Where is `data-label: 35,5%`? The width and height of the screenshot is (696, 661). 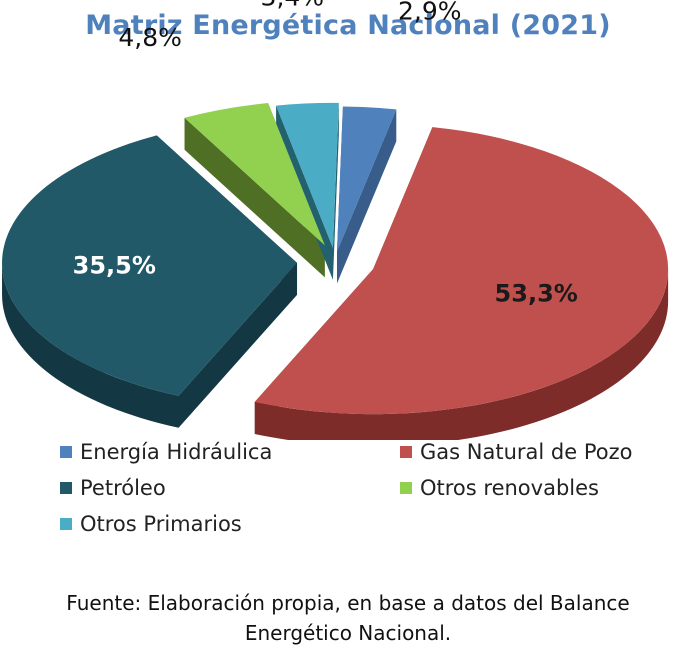
data-label: 35,5% is located at coordinates (114, 266).